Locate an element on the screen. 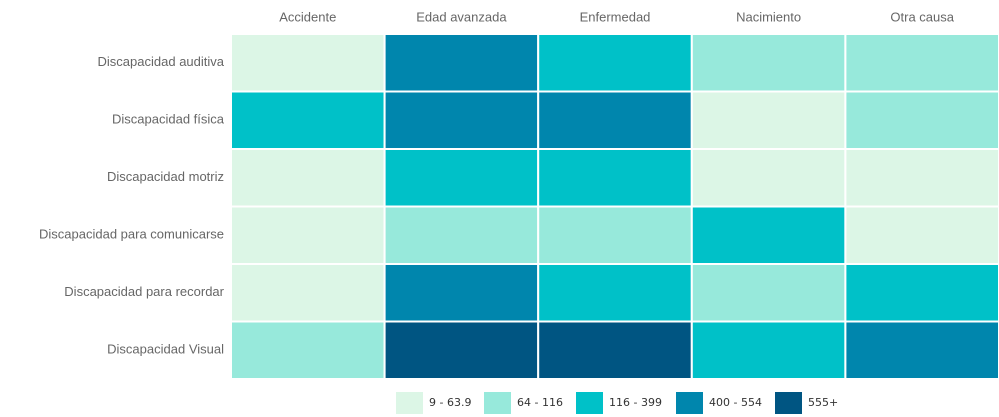  column-label: Otra causa is located at coordinates (922, 16).